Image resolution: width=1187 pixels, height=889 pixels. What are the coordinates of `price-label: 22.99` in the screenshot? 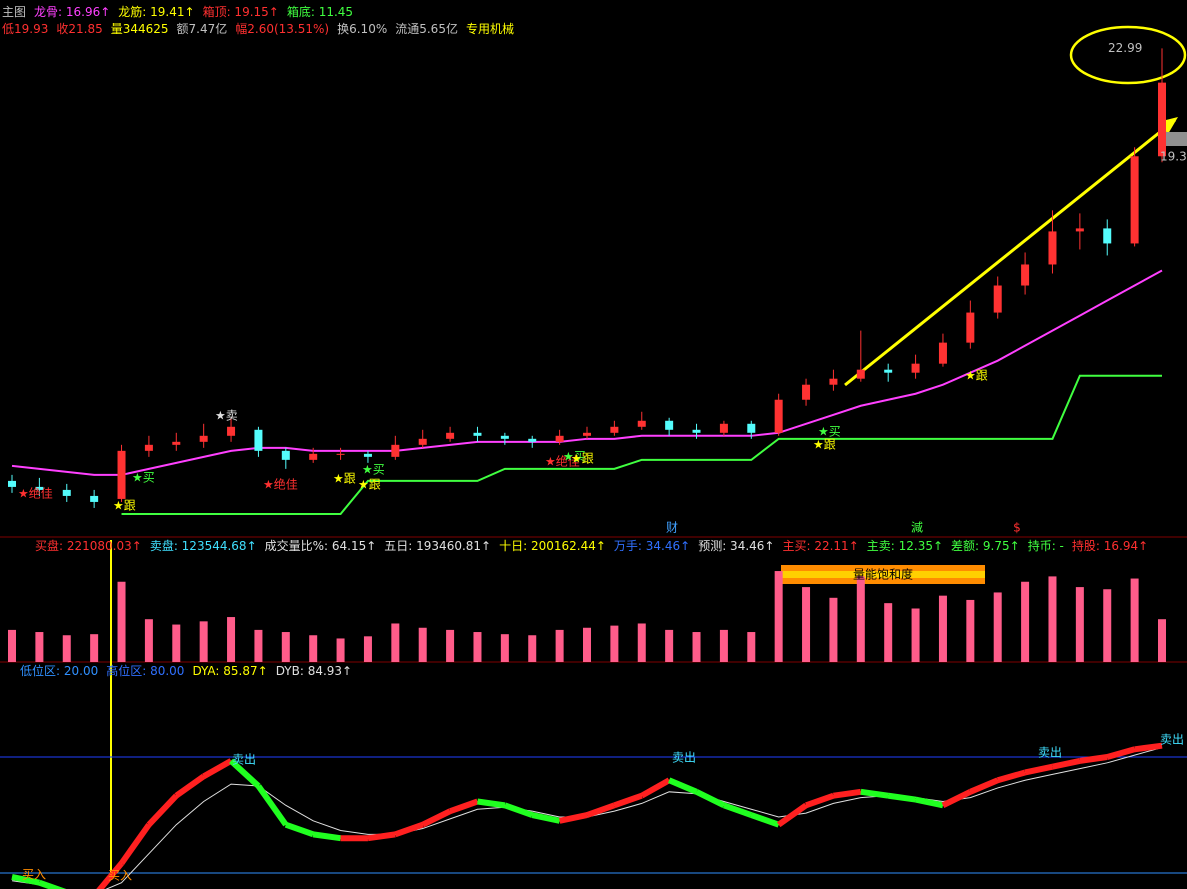 It's located at (1125, 48).